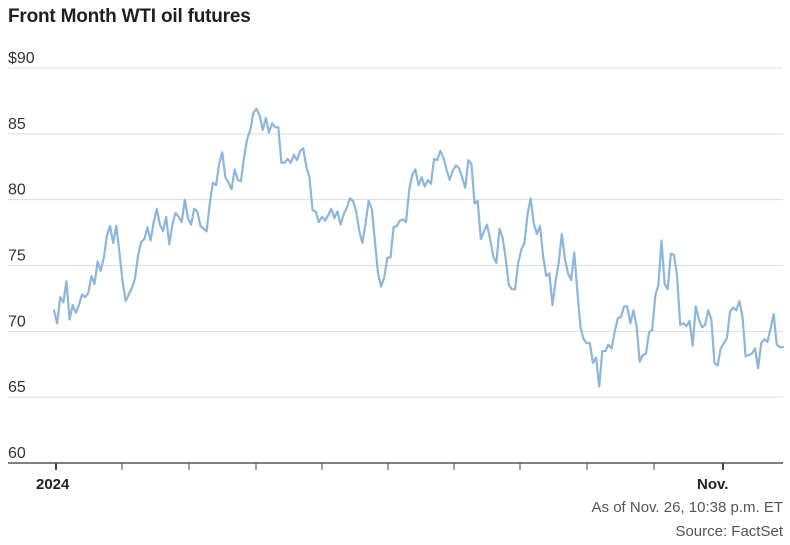  What do you see at coordinates (17, 256) in the screenshot?
I see `y-tick-label: 75` at bounding box center [17, 256].